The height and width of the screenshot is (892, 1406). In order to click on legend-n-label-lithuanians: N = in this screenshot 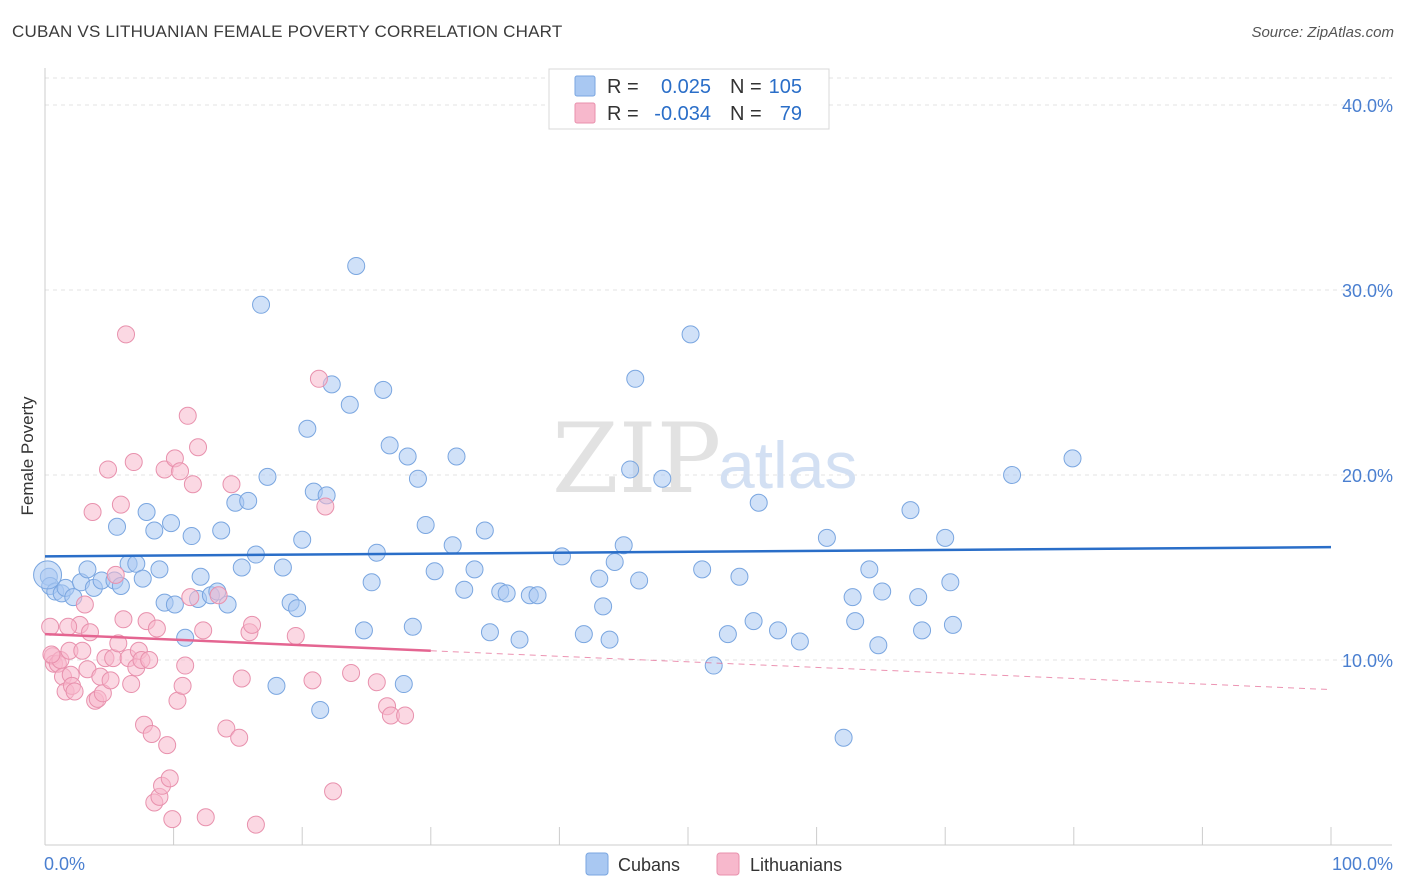, I will do `click(746, 114)`.